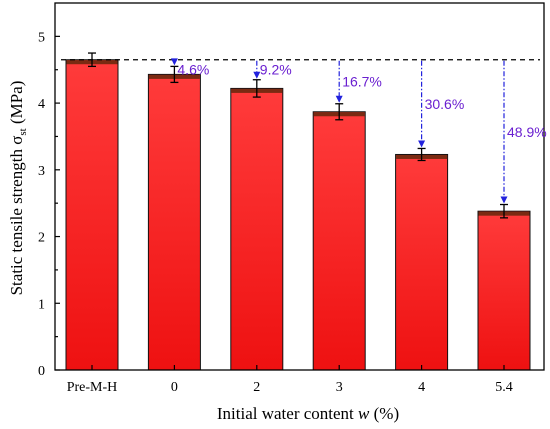 Image resolution: width=550 pixels, height=429 pixels. I want to click on x-tick-label: 0, so click(174, 387).